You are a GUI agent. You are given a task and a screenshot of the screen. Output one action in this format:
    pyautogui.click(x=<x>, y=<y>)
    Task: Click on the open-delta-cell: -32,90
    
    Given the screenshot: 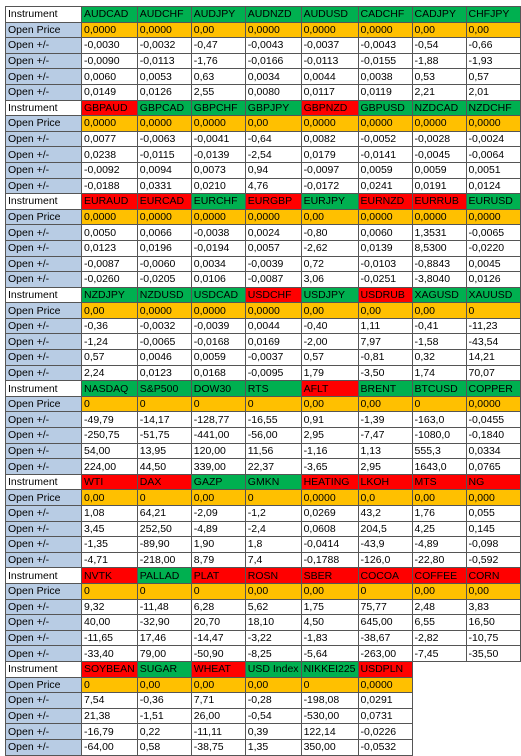 What is the action you would take?
    pyautogui.click(x=164, y=622)
    